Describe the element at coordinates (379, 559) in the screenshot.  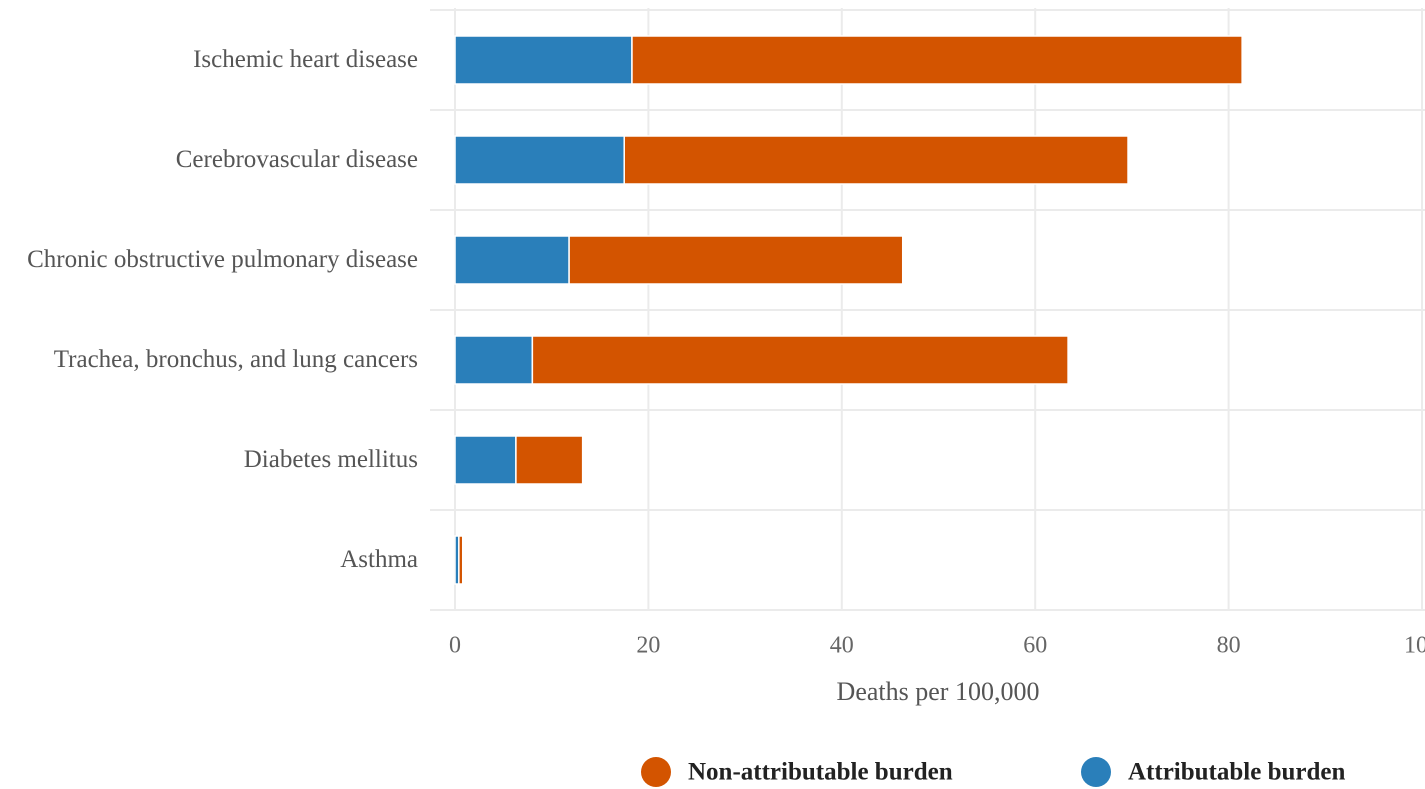
I see `y-tick-label: Asthma` at that location.